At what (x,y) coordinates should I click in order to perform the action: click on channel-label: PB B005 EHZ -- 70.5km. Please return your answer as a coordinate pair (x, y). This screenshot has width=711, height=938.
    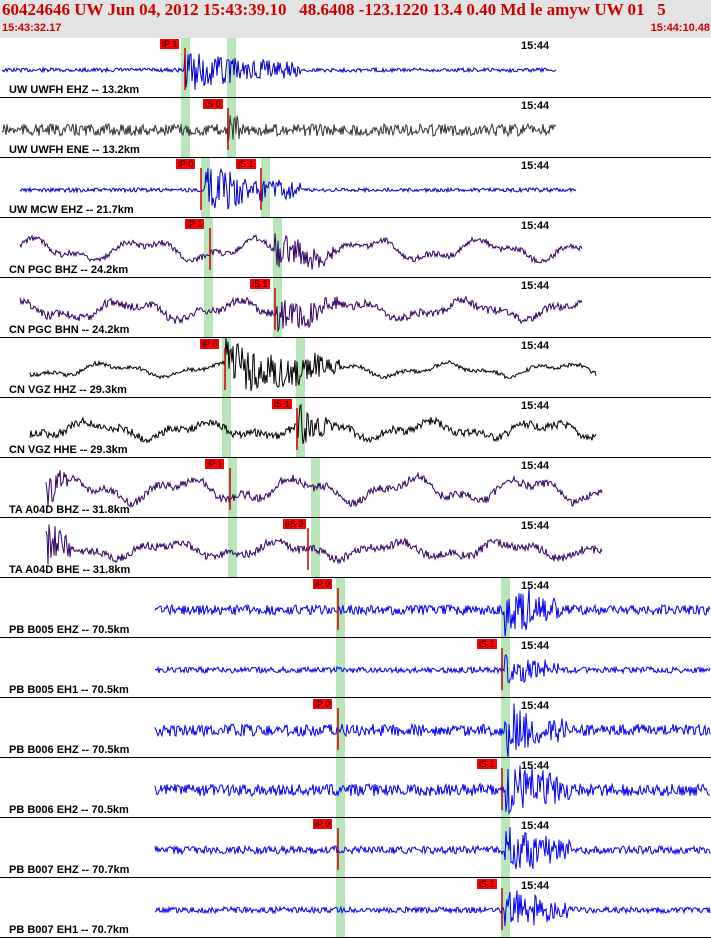
    Looking at the image, I should click on (69, 630).